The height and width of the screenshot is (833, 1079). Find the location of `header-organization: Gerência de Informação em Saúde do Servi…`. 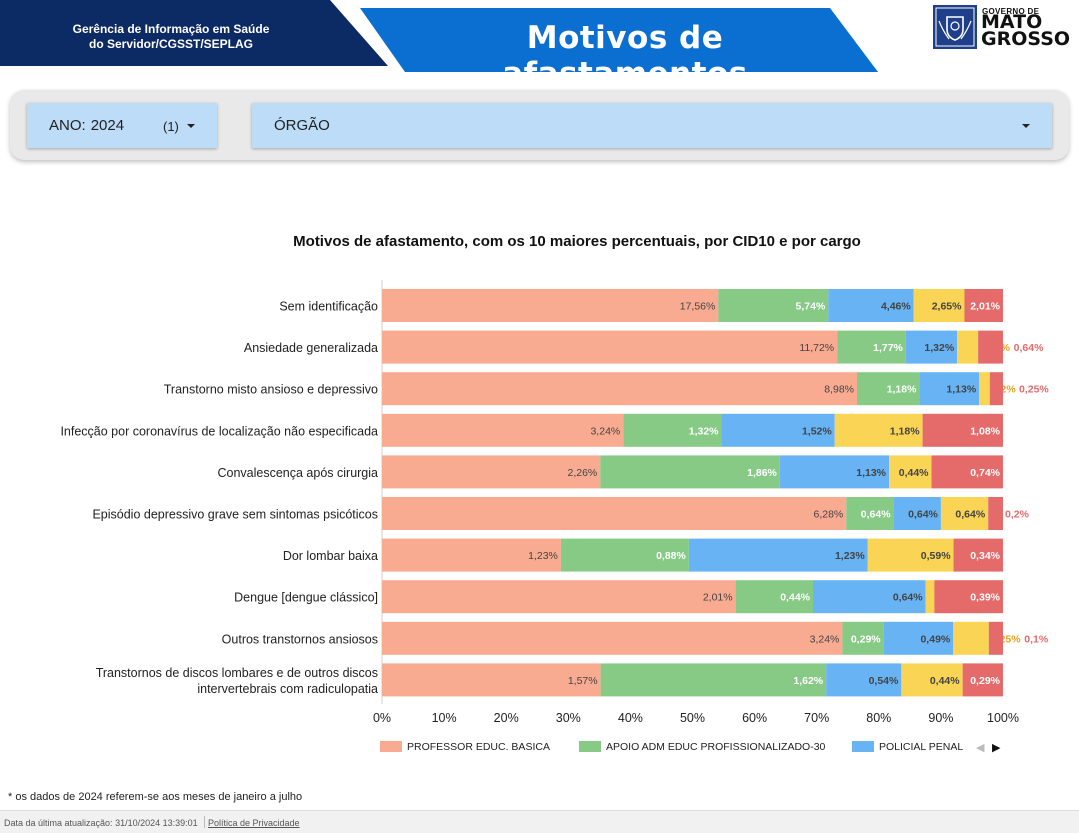

header-organization: Gerência de Informação em Saúde do Servi… is located at coordinates (171, 37).